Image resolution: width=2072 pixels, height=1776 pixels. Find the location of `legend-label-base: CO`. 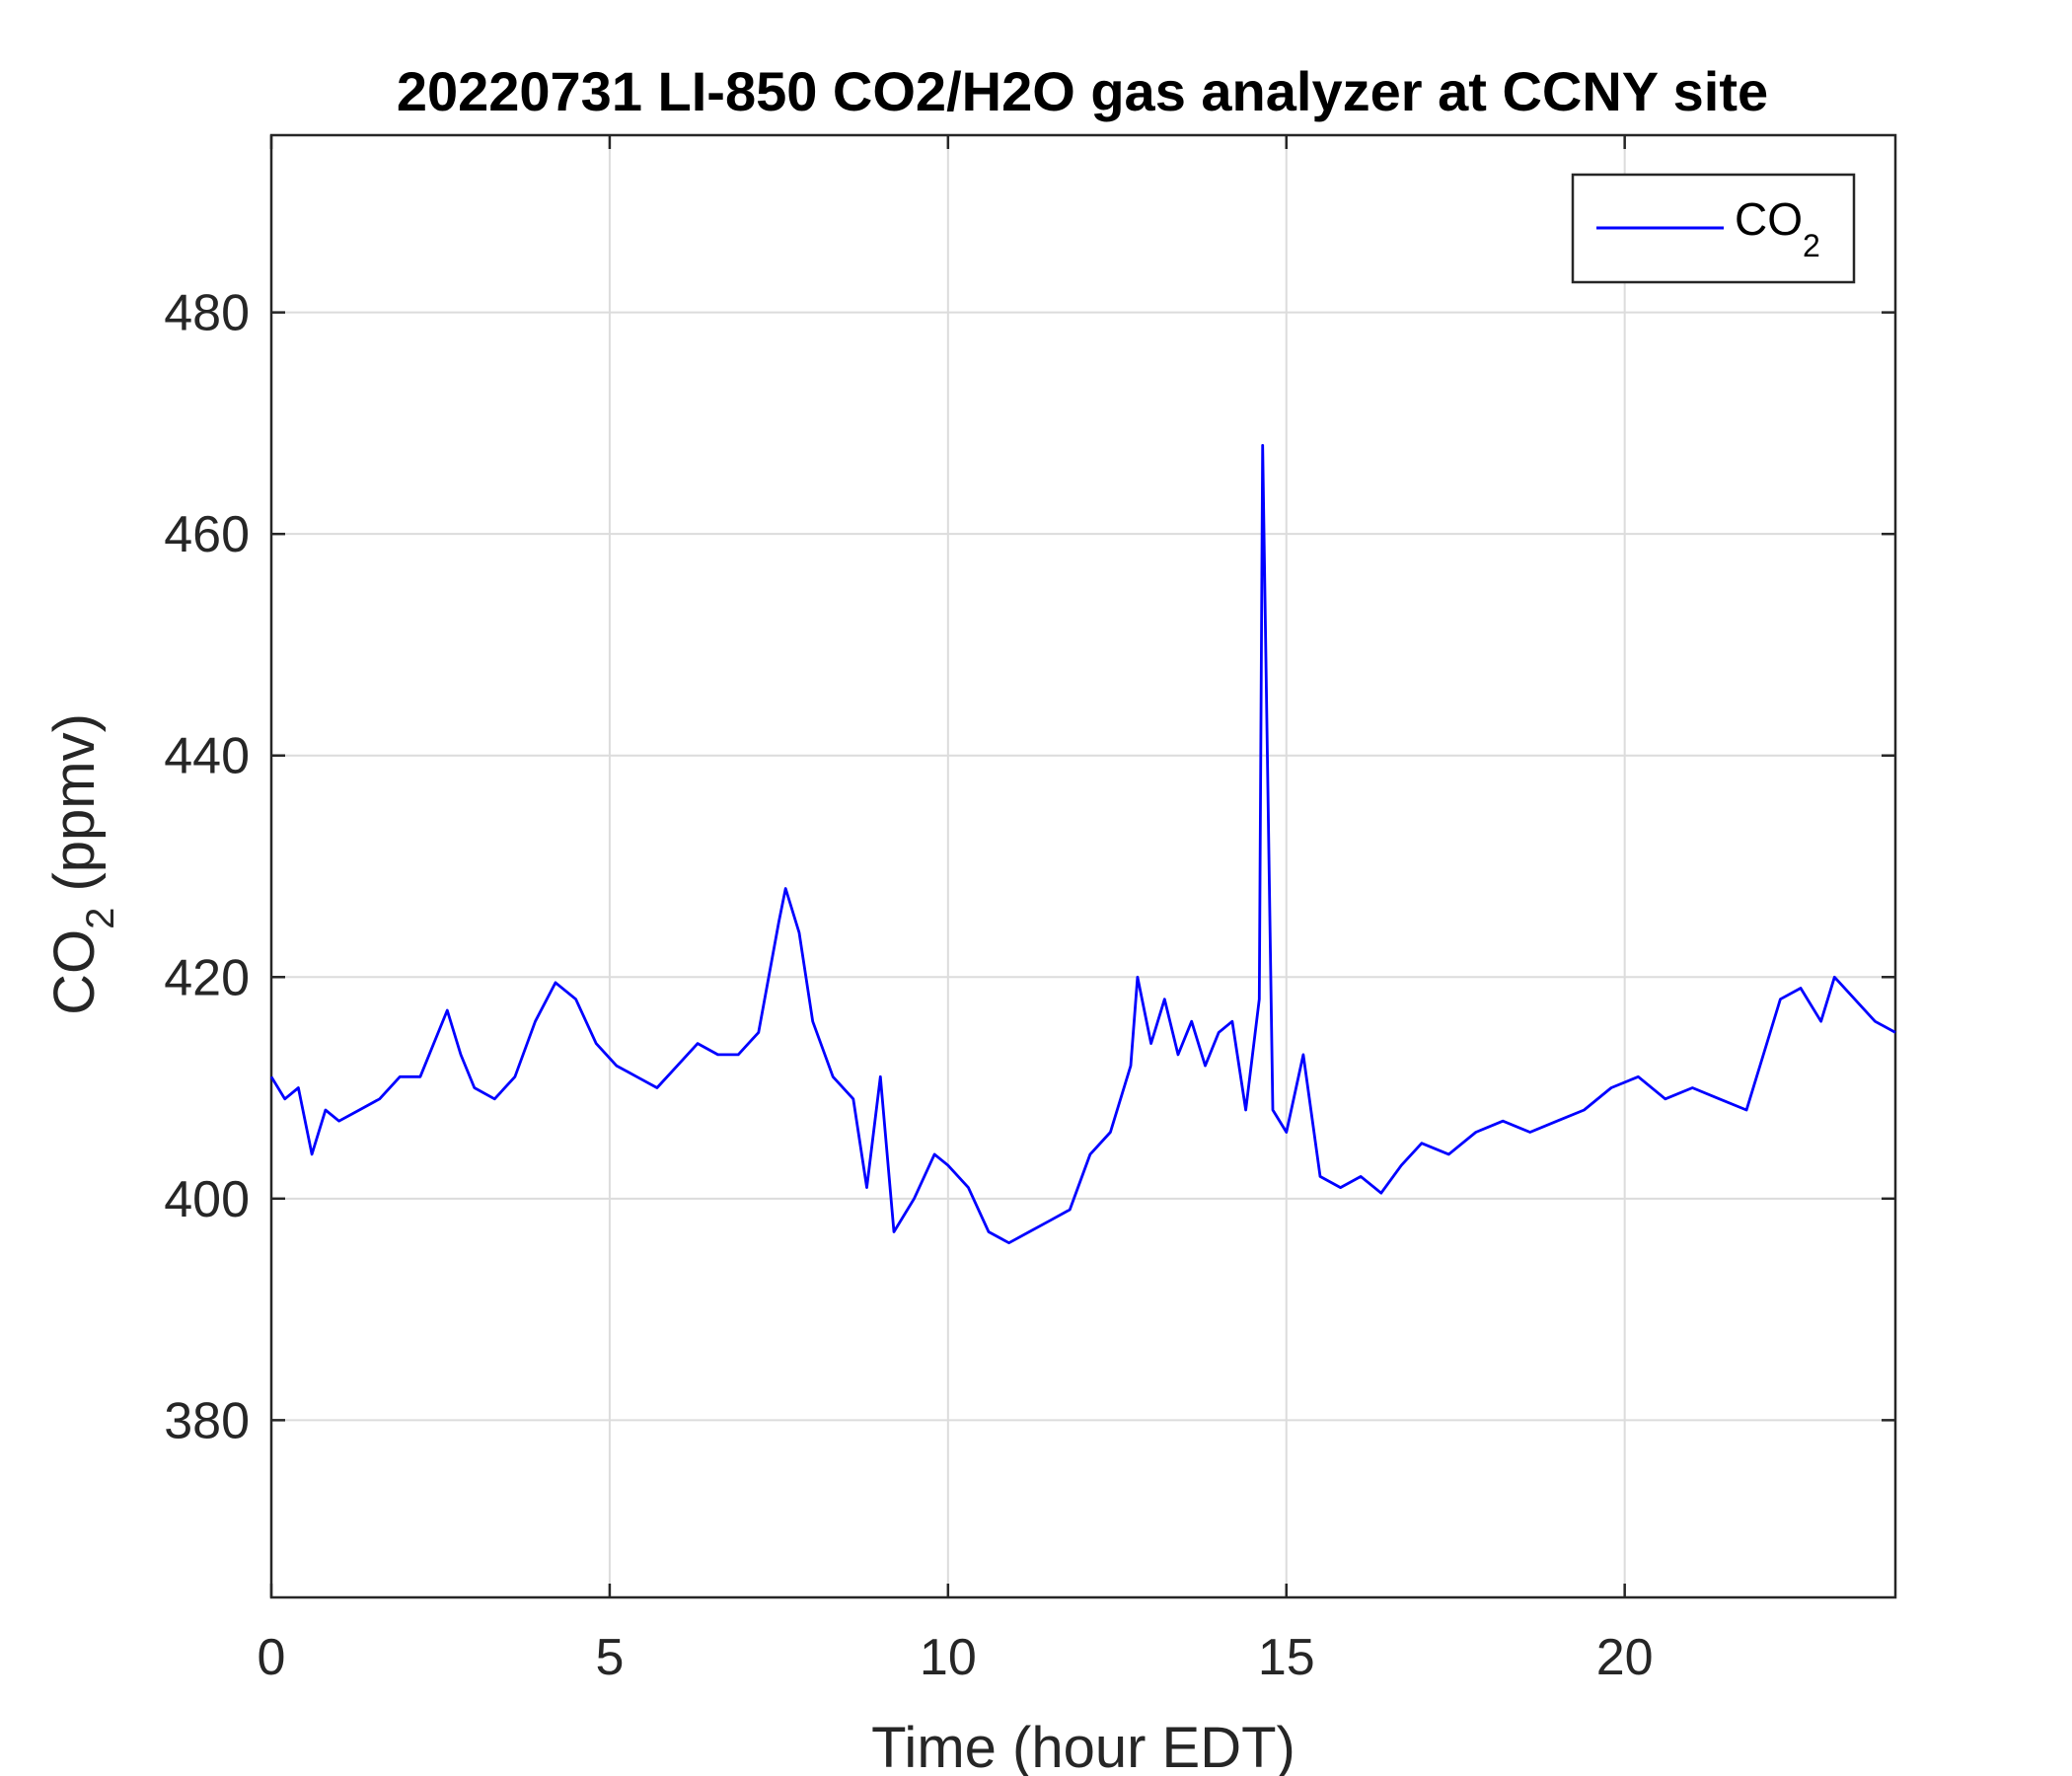

legend-label-base: CO is located at coordinates (1769, 219).